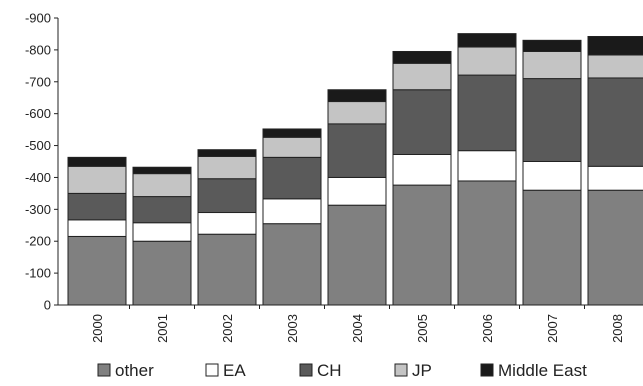 The width and height of the screenshot is (643, 386). I want to click on bar-ea-2008, so click(615, 178).